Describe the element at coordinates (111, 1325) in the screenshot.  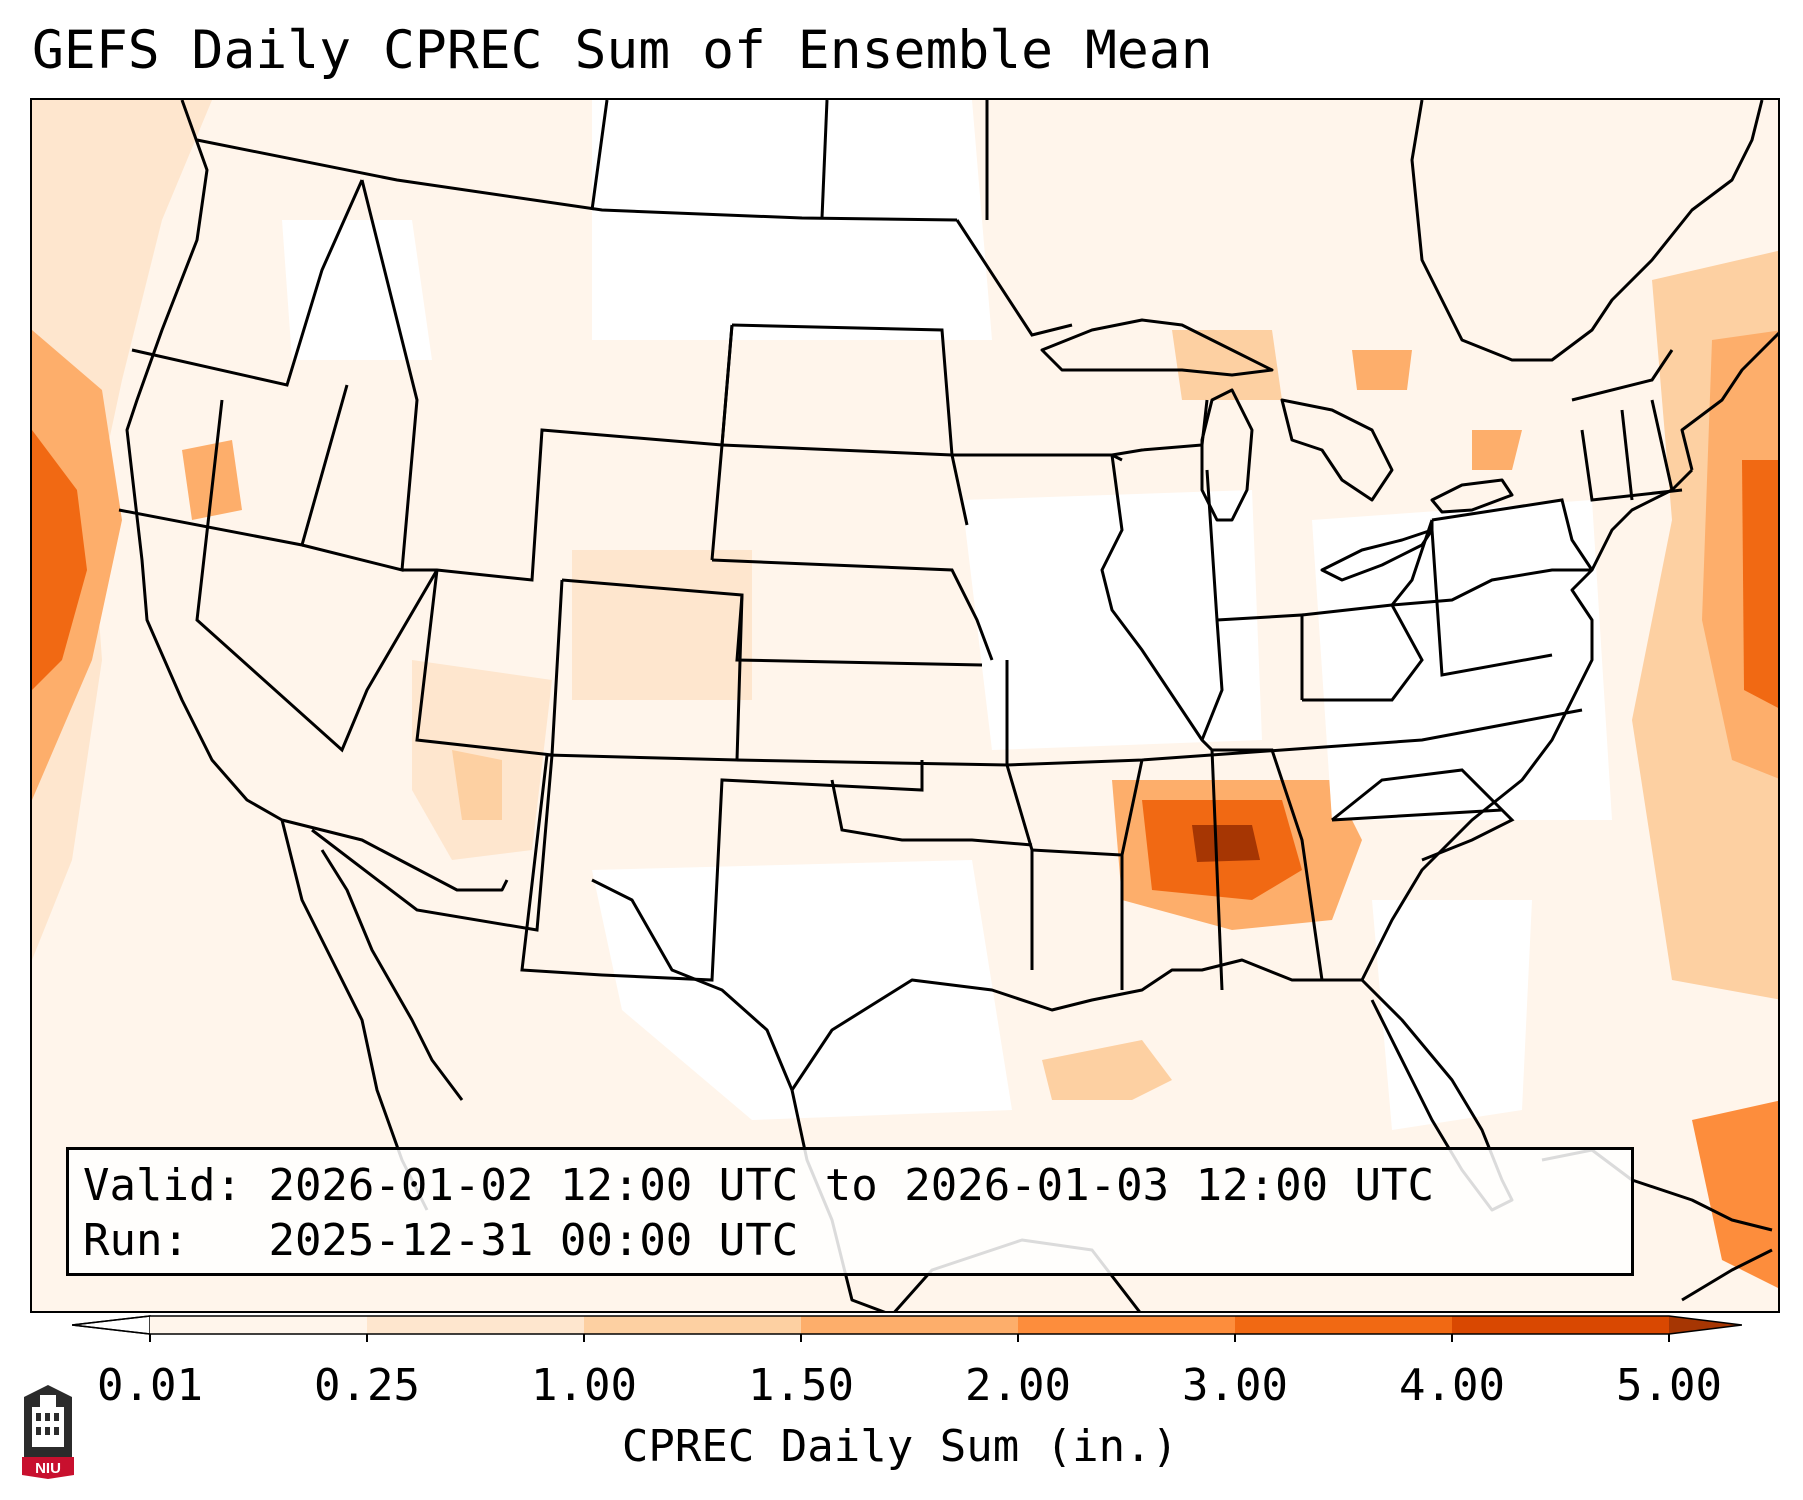
I see `colorbar-extend-min` at that location.